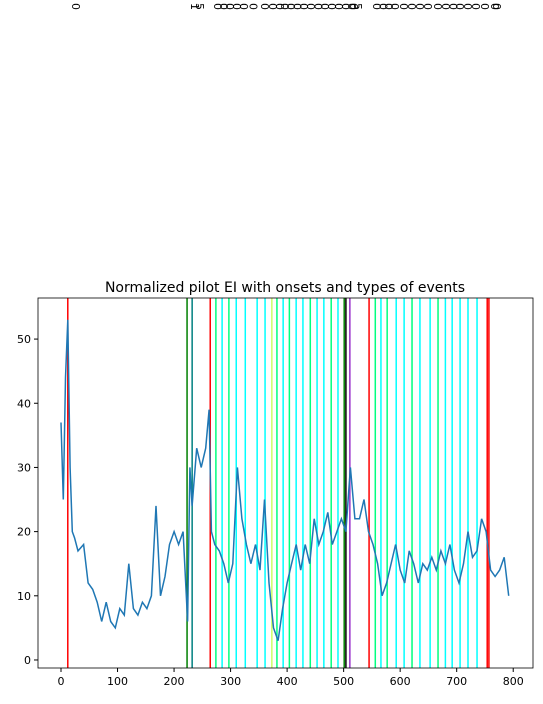  What do you see at coordinates (400, 681) in the screenshot?
I see `x-tick-label: 600` at bounding box center [400, 681].